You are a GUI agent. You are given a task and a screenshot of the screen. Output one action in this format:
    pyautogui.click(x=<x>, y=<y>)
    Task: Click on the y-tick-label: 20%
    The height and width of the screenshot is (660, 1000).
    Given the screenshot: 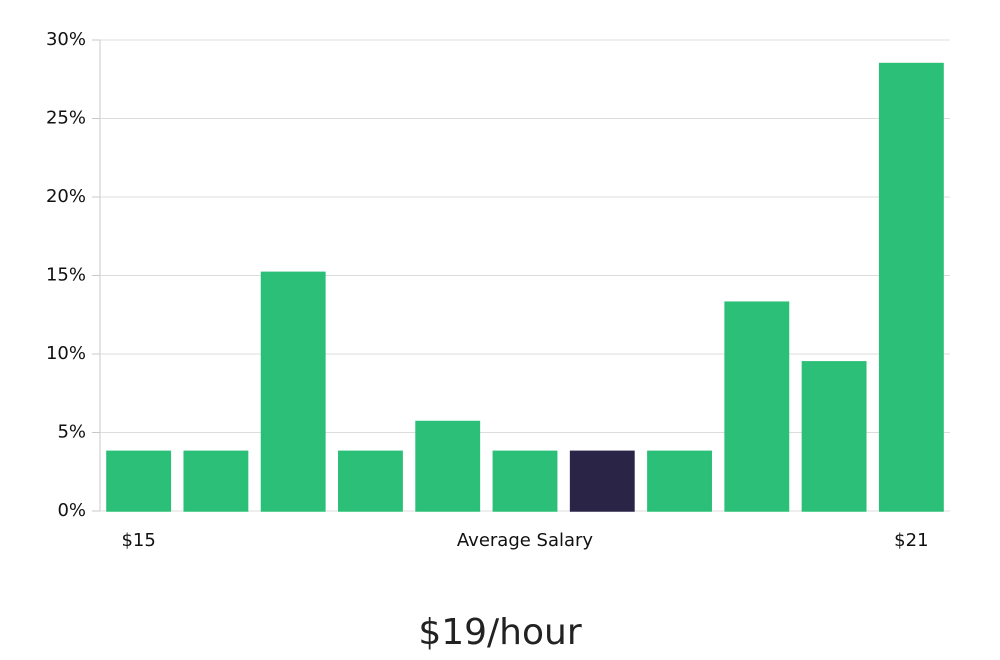 What is the action you would take?
    pyautogui.click(x=66, y=196)
    